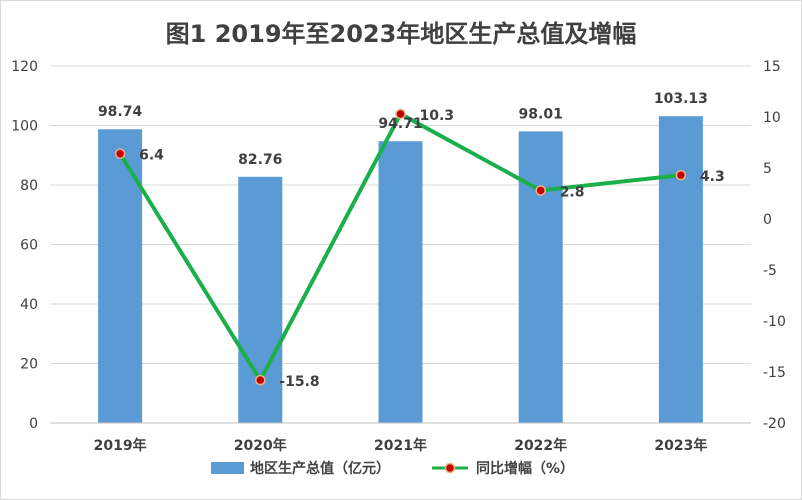  What do you see at coordinates (450, 468) in the screenshot?
I see `legend-marker` at bounding box center [450, 468].